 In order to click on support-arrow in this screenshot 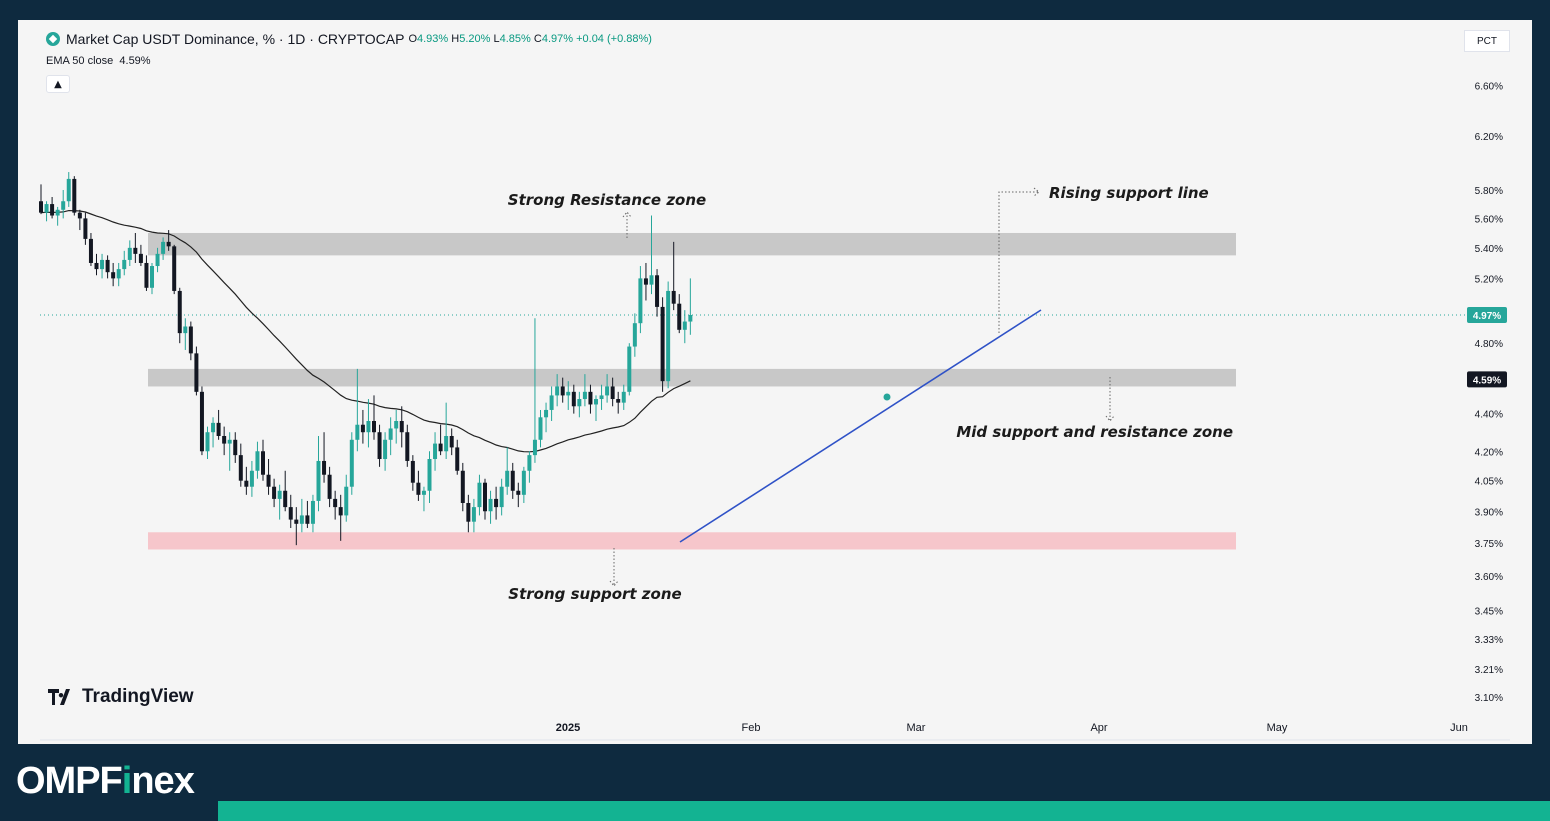, I will do `click(614, 567)`.